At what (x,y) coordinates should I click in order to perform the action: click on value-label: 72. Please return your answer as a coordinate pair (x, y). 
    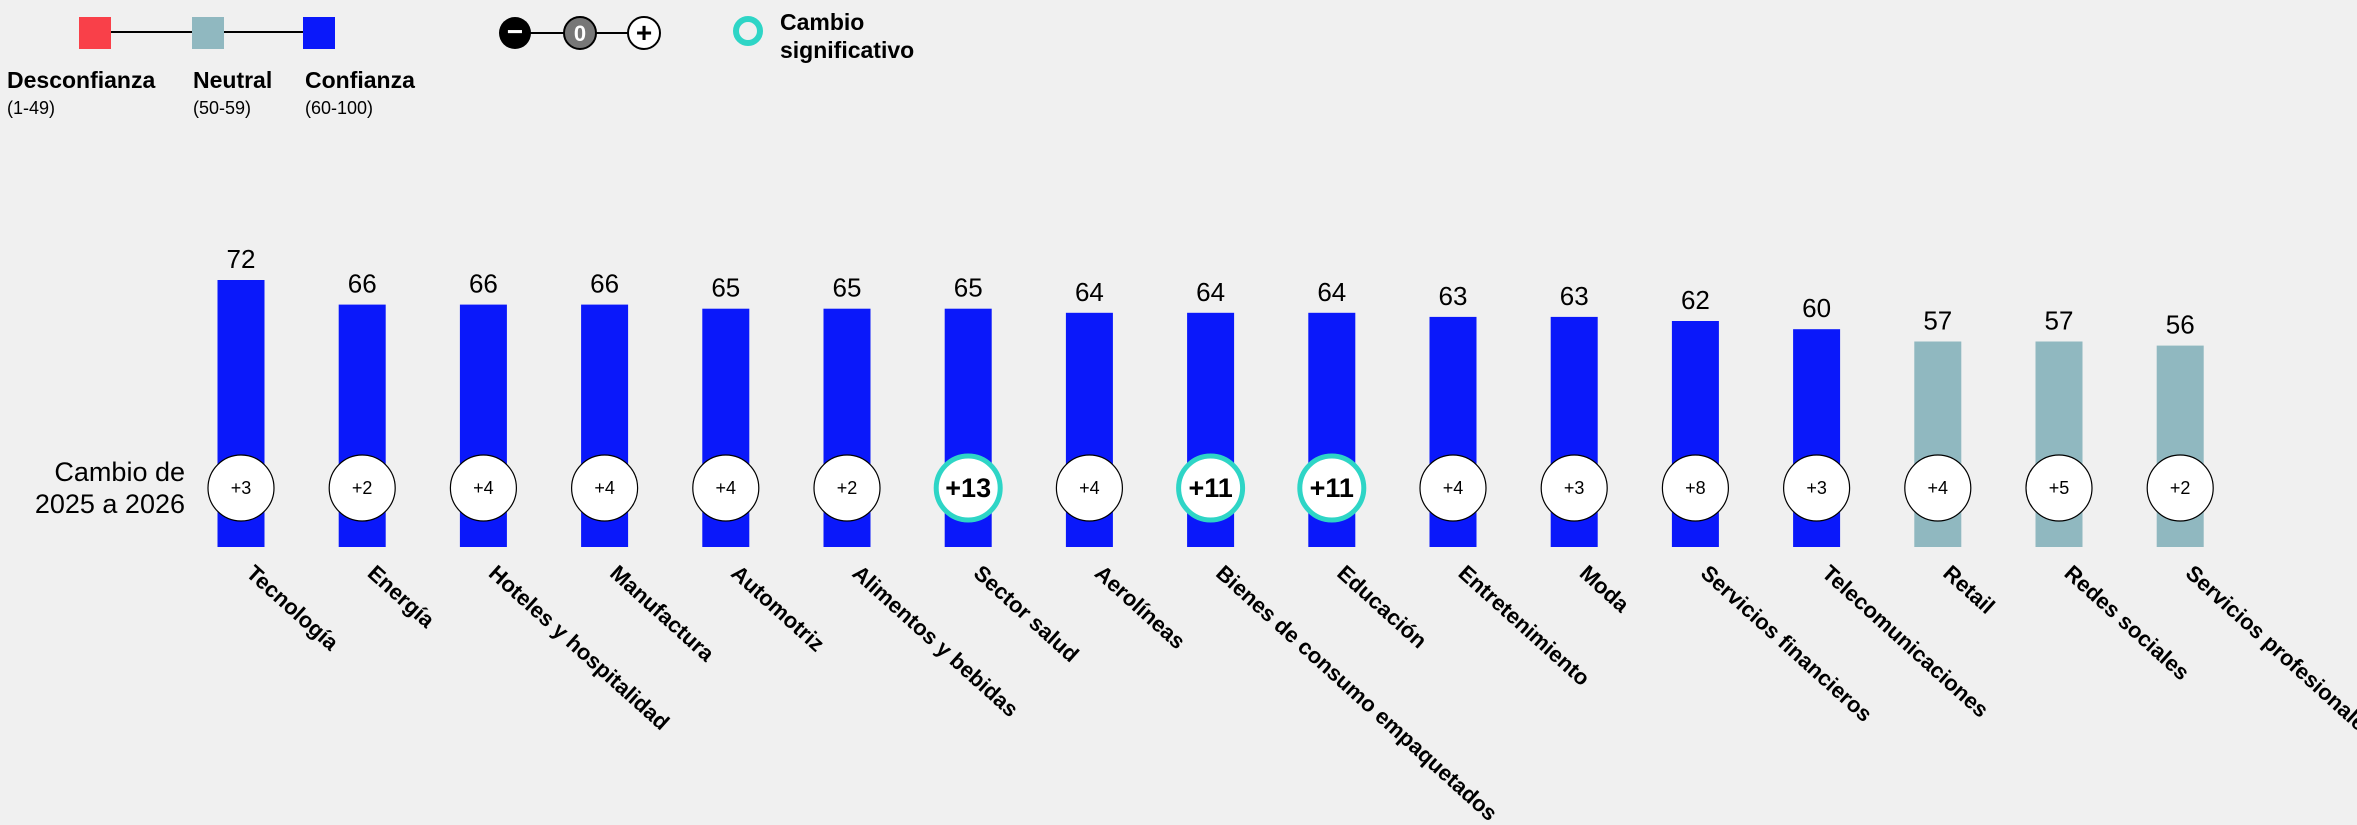
    Looking at the image, I should click on (241, 259).